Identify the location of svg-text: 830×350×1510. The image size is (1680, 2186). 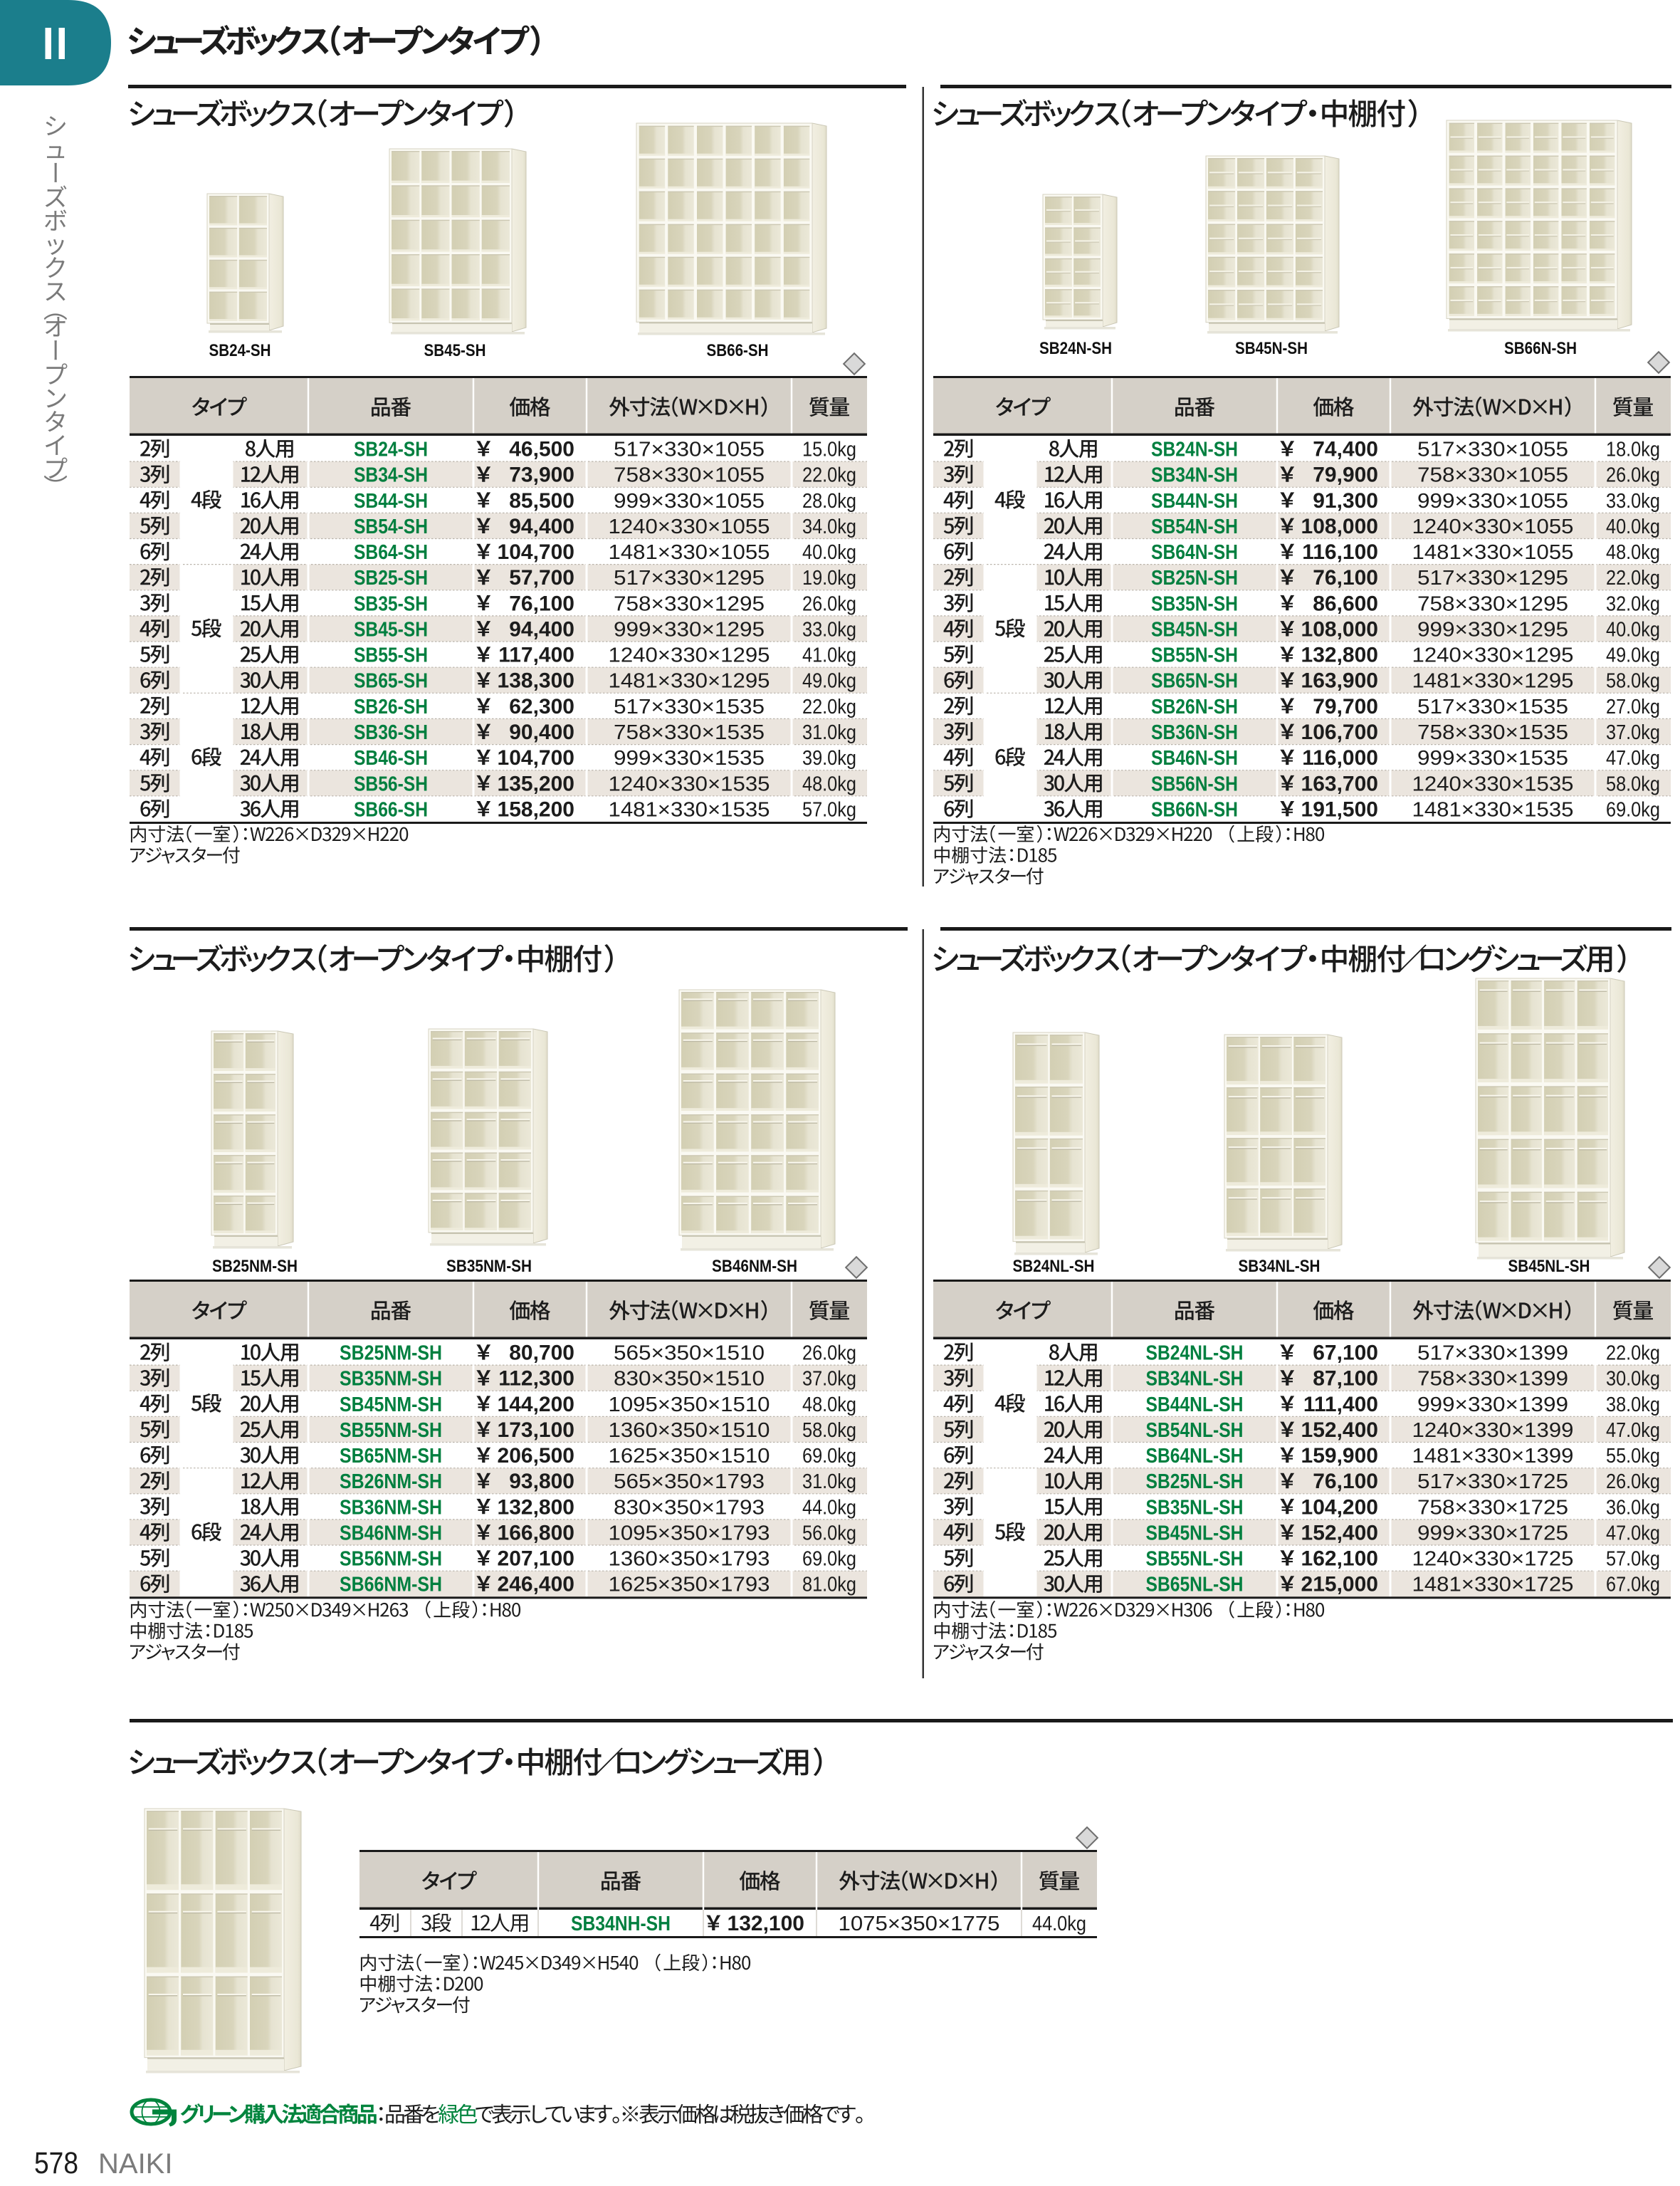
(689, 1379).